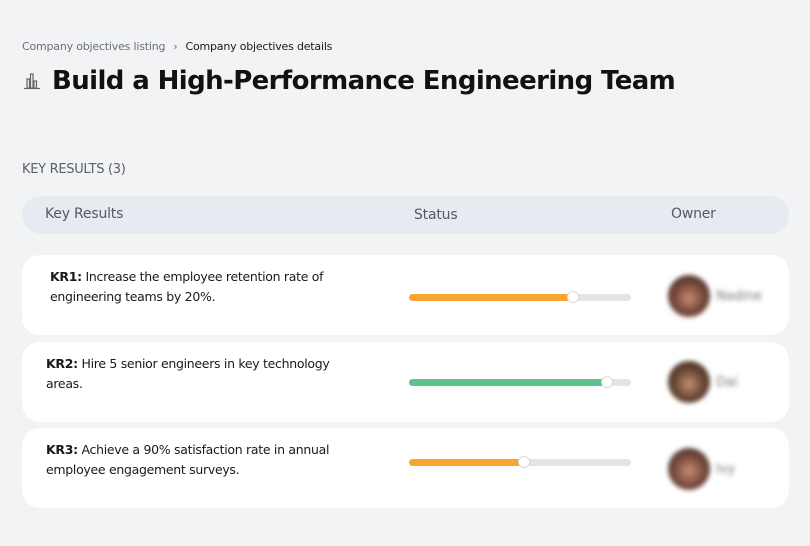 The image size is (810, 546). Describe the element at coordinates (405, 215) in the screenshot. I see `table-header: Key Results Status Owner` at that location.